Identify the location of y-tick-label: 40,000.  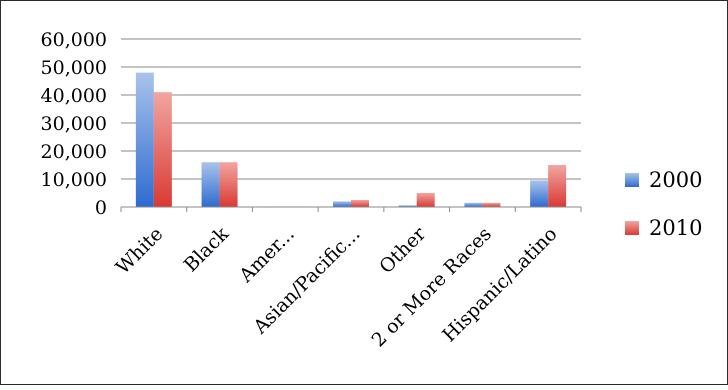
(74, 96).